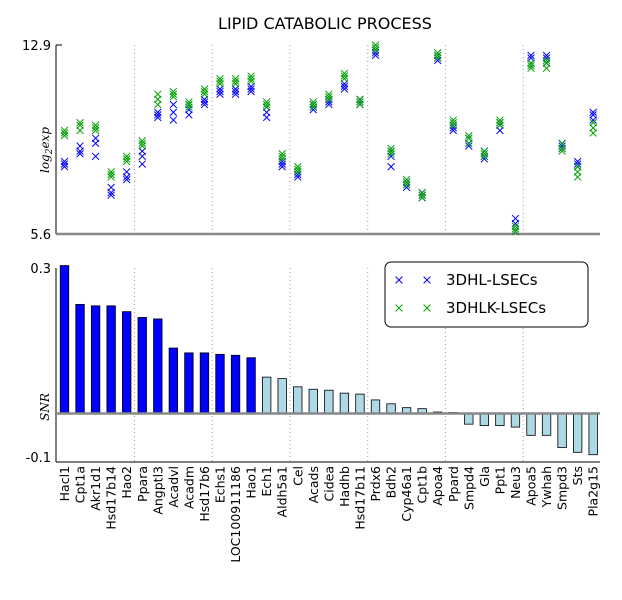  What do you see at coordinates (220, 484) in the screenshot?
I see `gene-label-echs1: Echs1` at bounding box center [220, 484].